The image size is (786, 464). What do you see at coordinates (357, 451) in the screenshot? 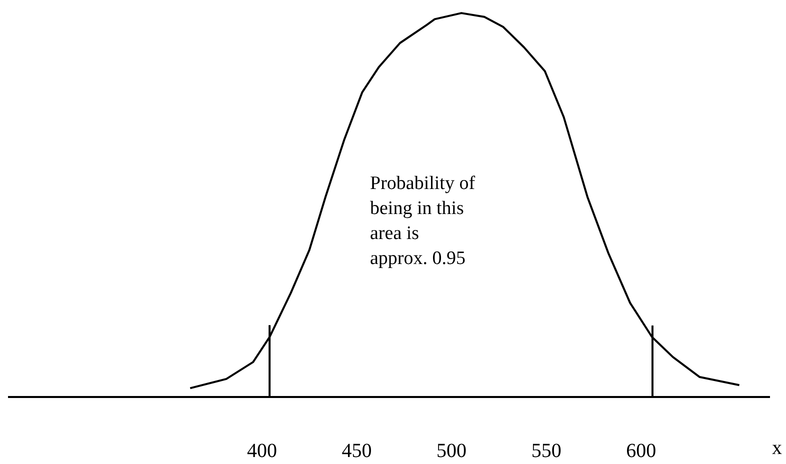
I see `x-tick-label: 450` at bounding box center [357, 451].